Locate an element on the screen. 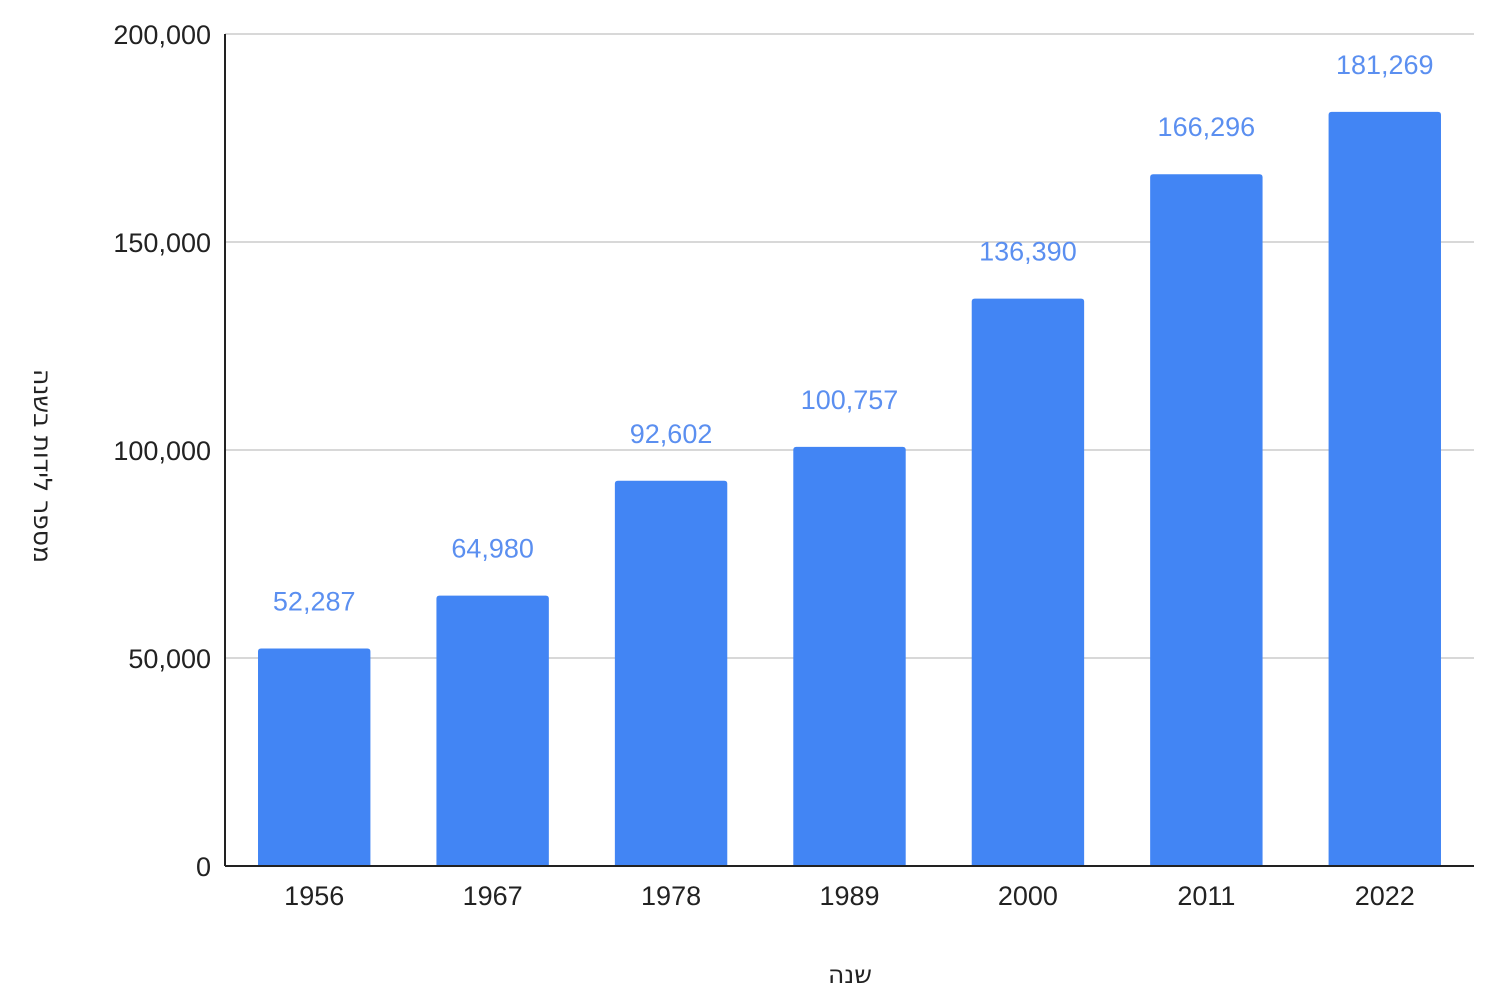 This screenshot has width=1500, height=1000. y-axis-title: מספר לידות בשנה is located at coordinates (42, 466).